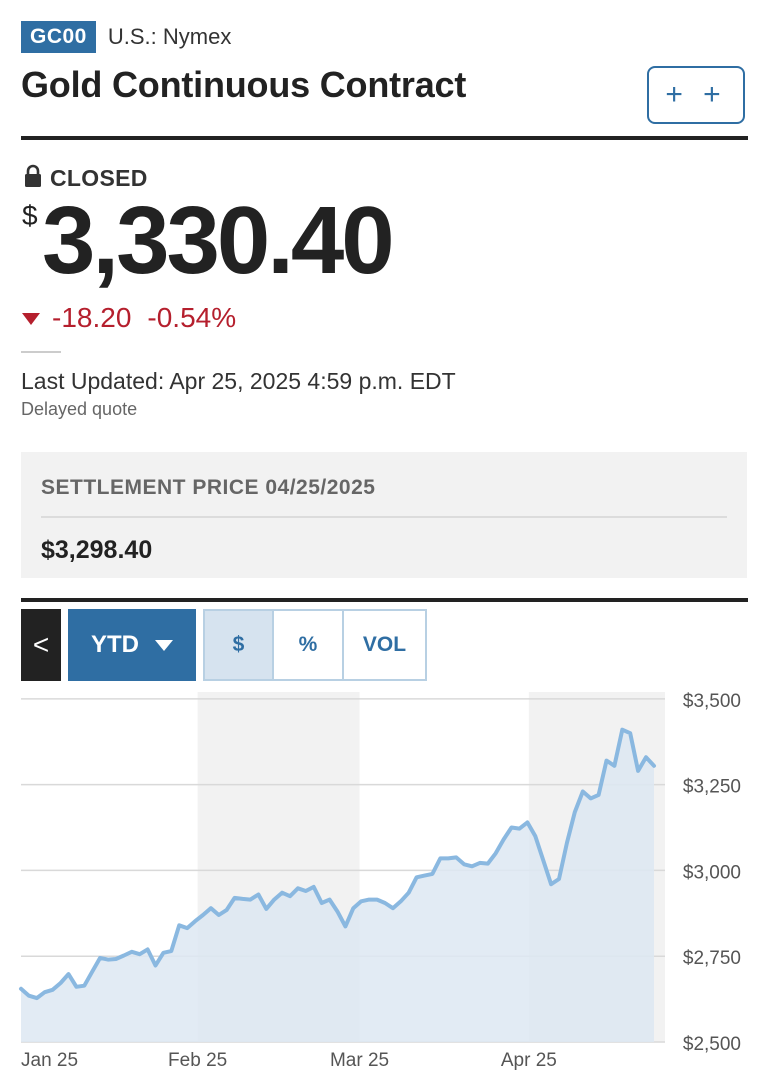 This screenshot has width=768, height=1070. I want to click on chart-back-button: <, so click(41, 645).